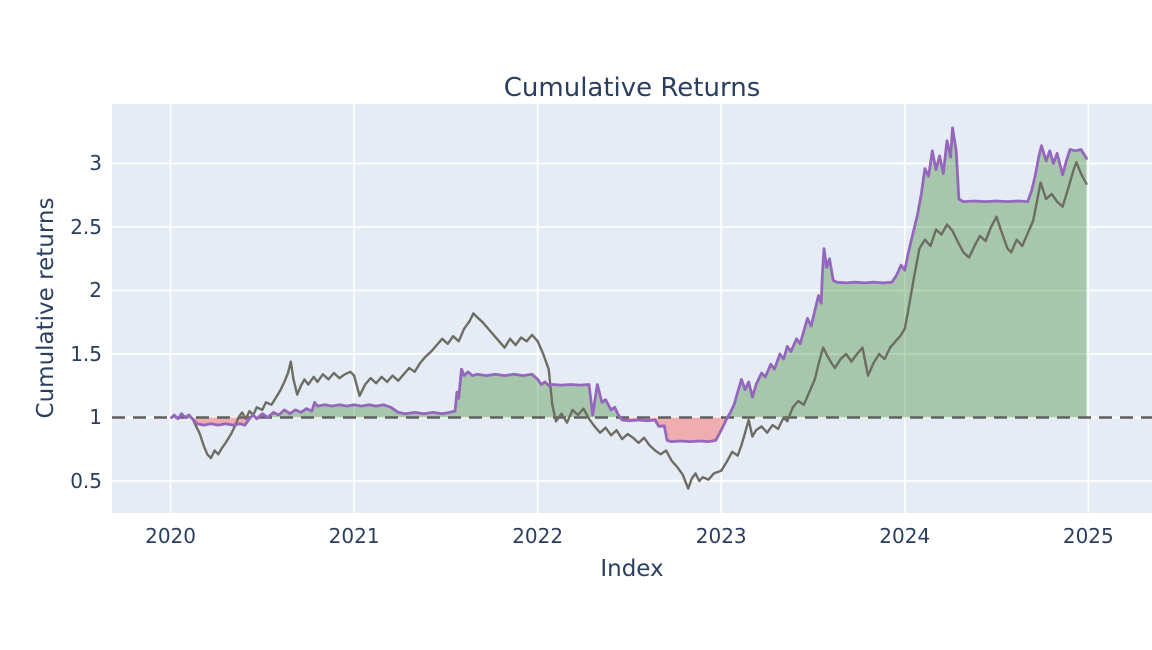  What do you see at coordinates (170, 536) in the screenshot?
I see `x-tick-label: 2020` at bounding box center [170, 536].